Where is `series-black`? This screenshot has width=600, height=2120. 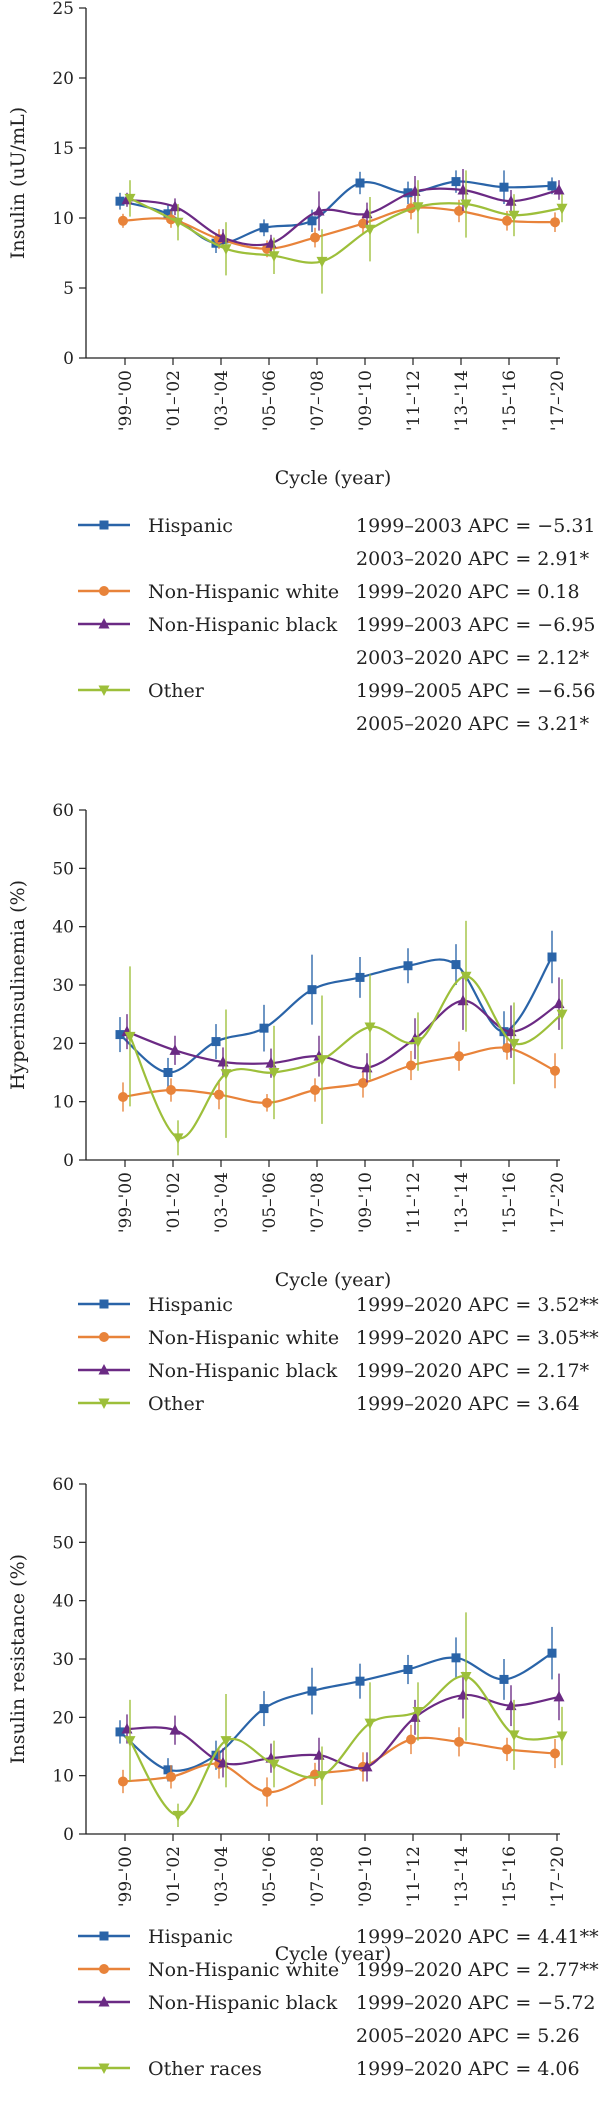
series-black is located at coordinates (343, 1027).